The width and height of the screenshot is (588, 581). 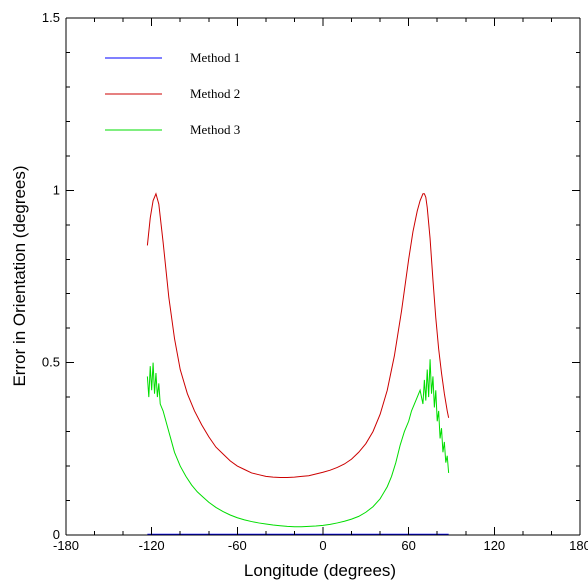 I want to click on y-tick-label: 1.5, so click(x=51, y=17).